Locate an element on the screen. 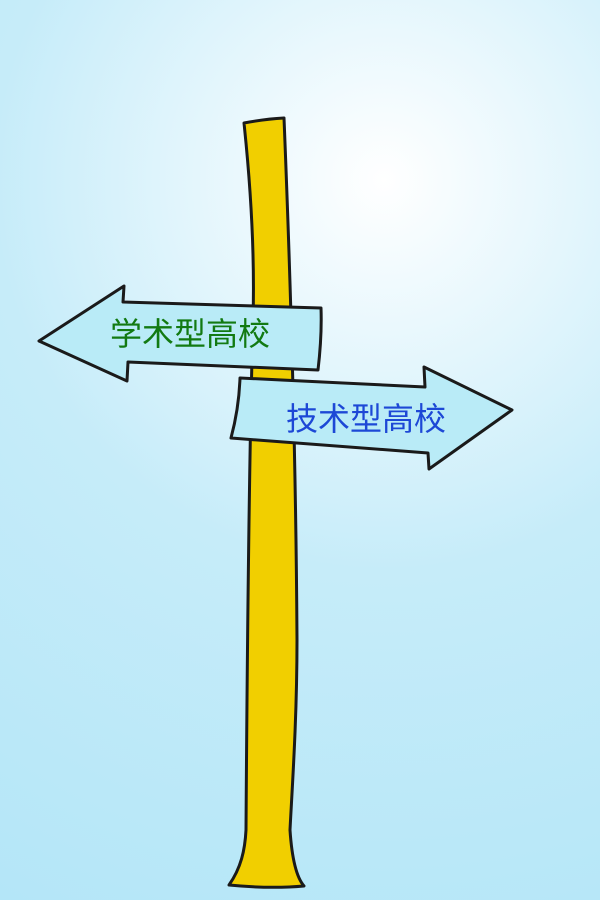 This screenshot has height=900, width=600. signpost-pole is located at coordinates (266, 502).